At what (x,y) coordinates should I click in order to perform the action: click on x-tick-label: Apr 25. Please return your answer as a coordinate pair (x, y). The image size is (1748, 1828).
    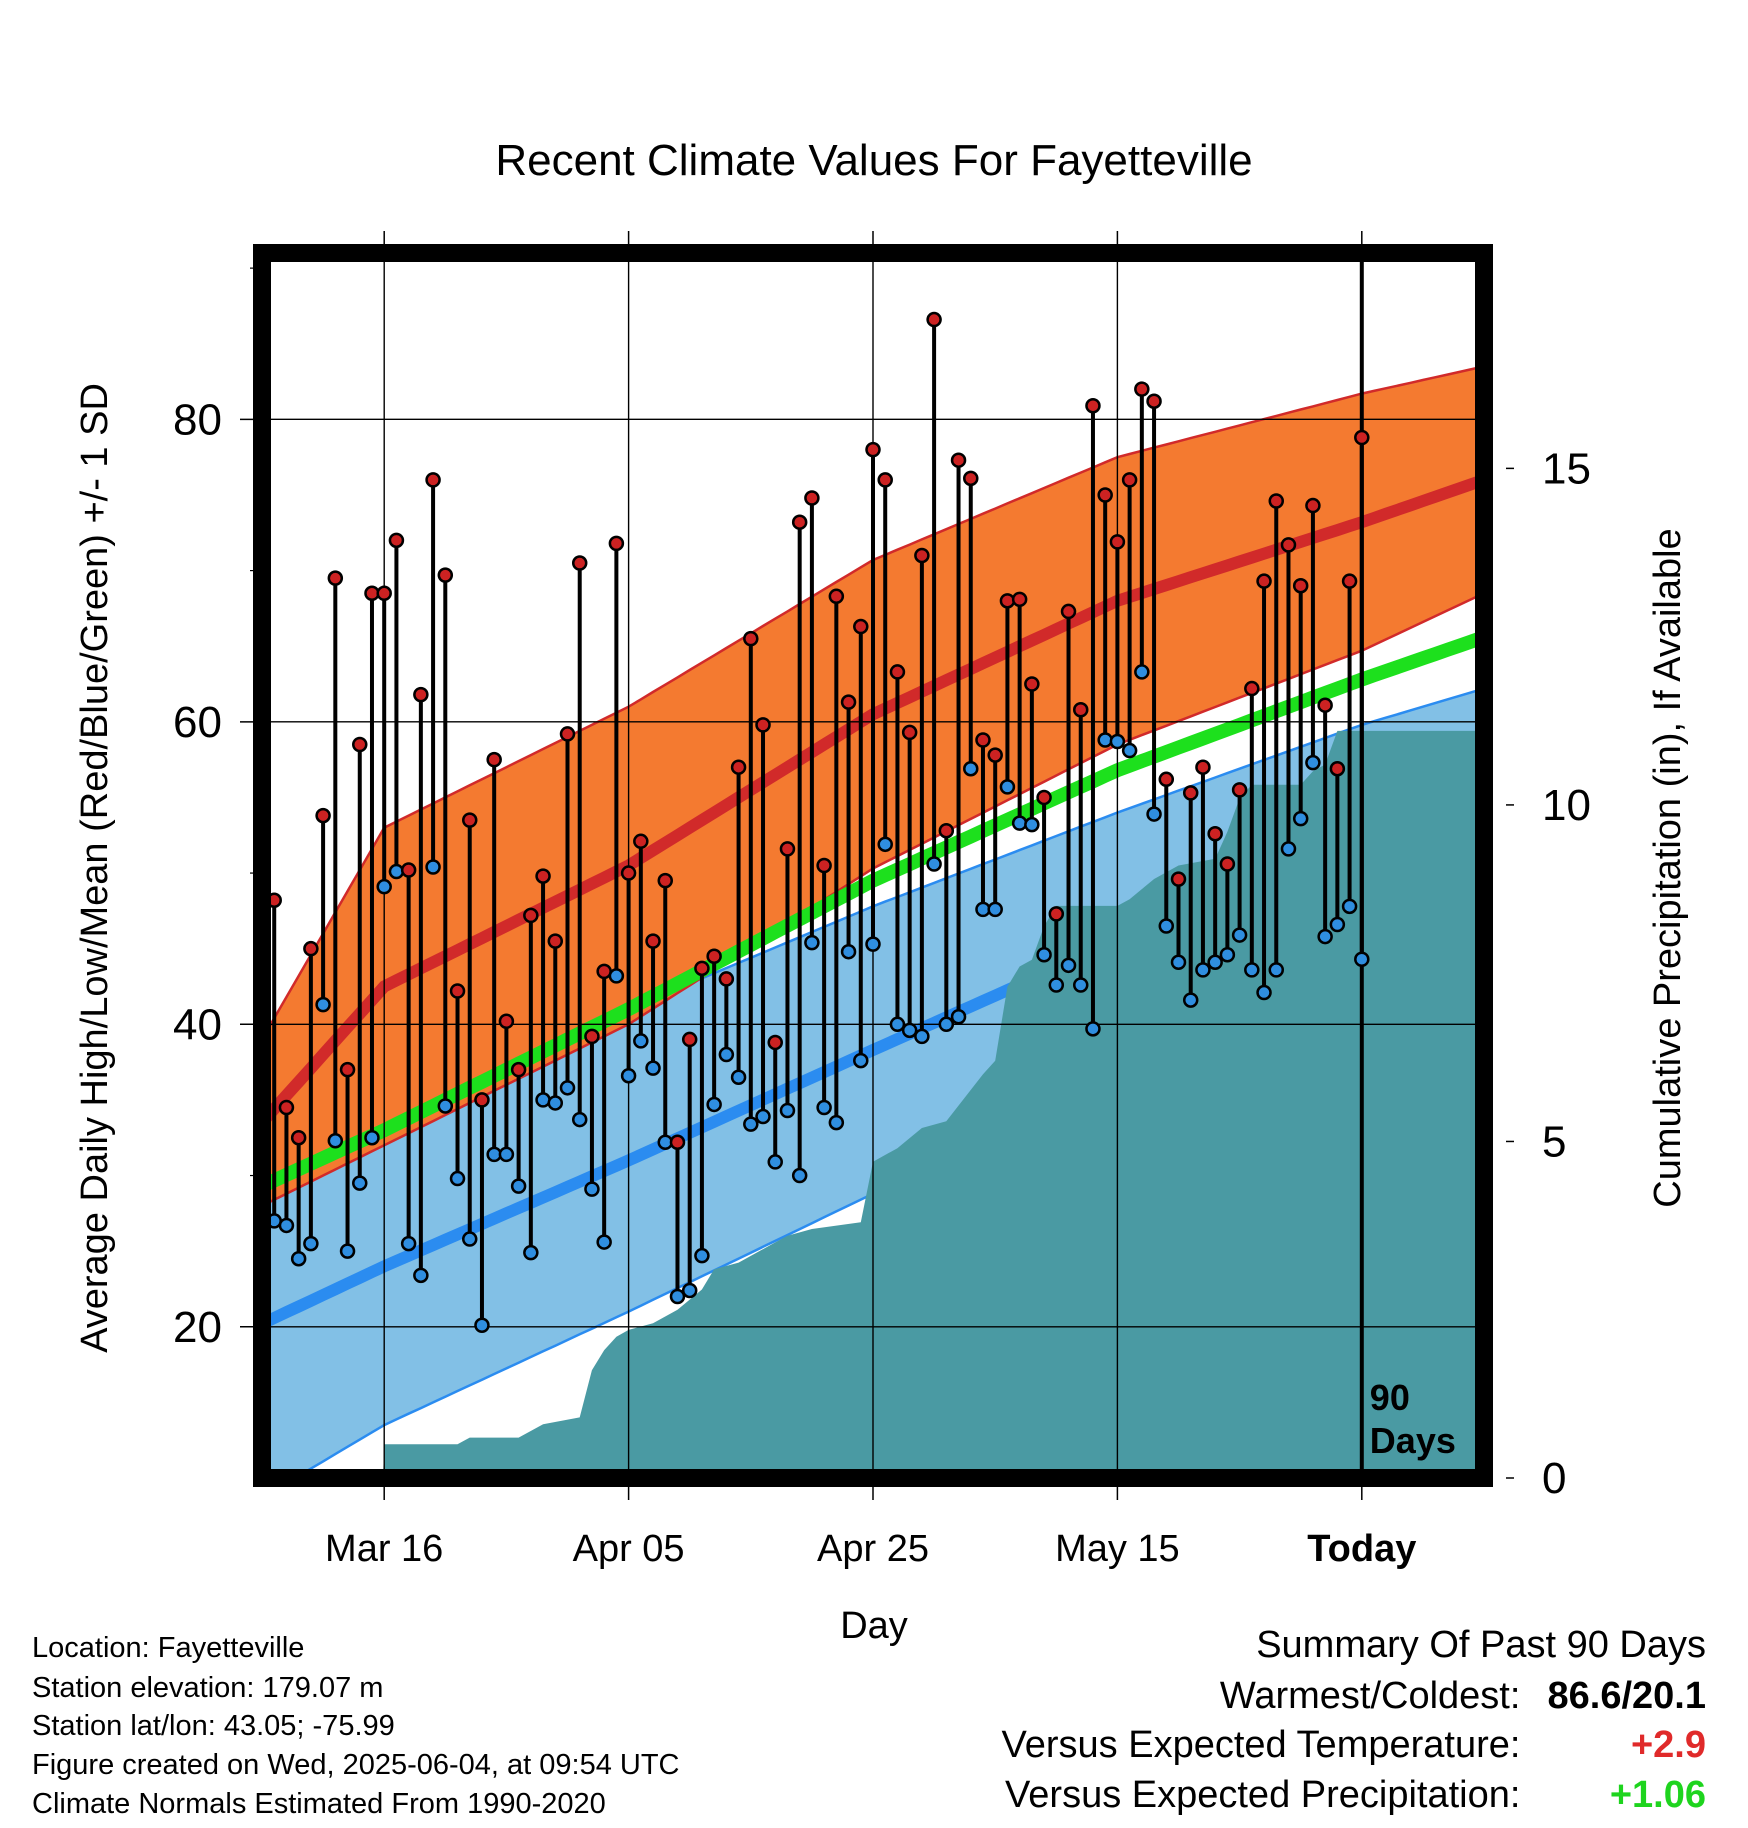
    Looking at the image, I should click on (873, 1549).